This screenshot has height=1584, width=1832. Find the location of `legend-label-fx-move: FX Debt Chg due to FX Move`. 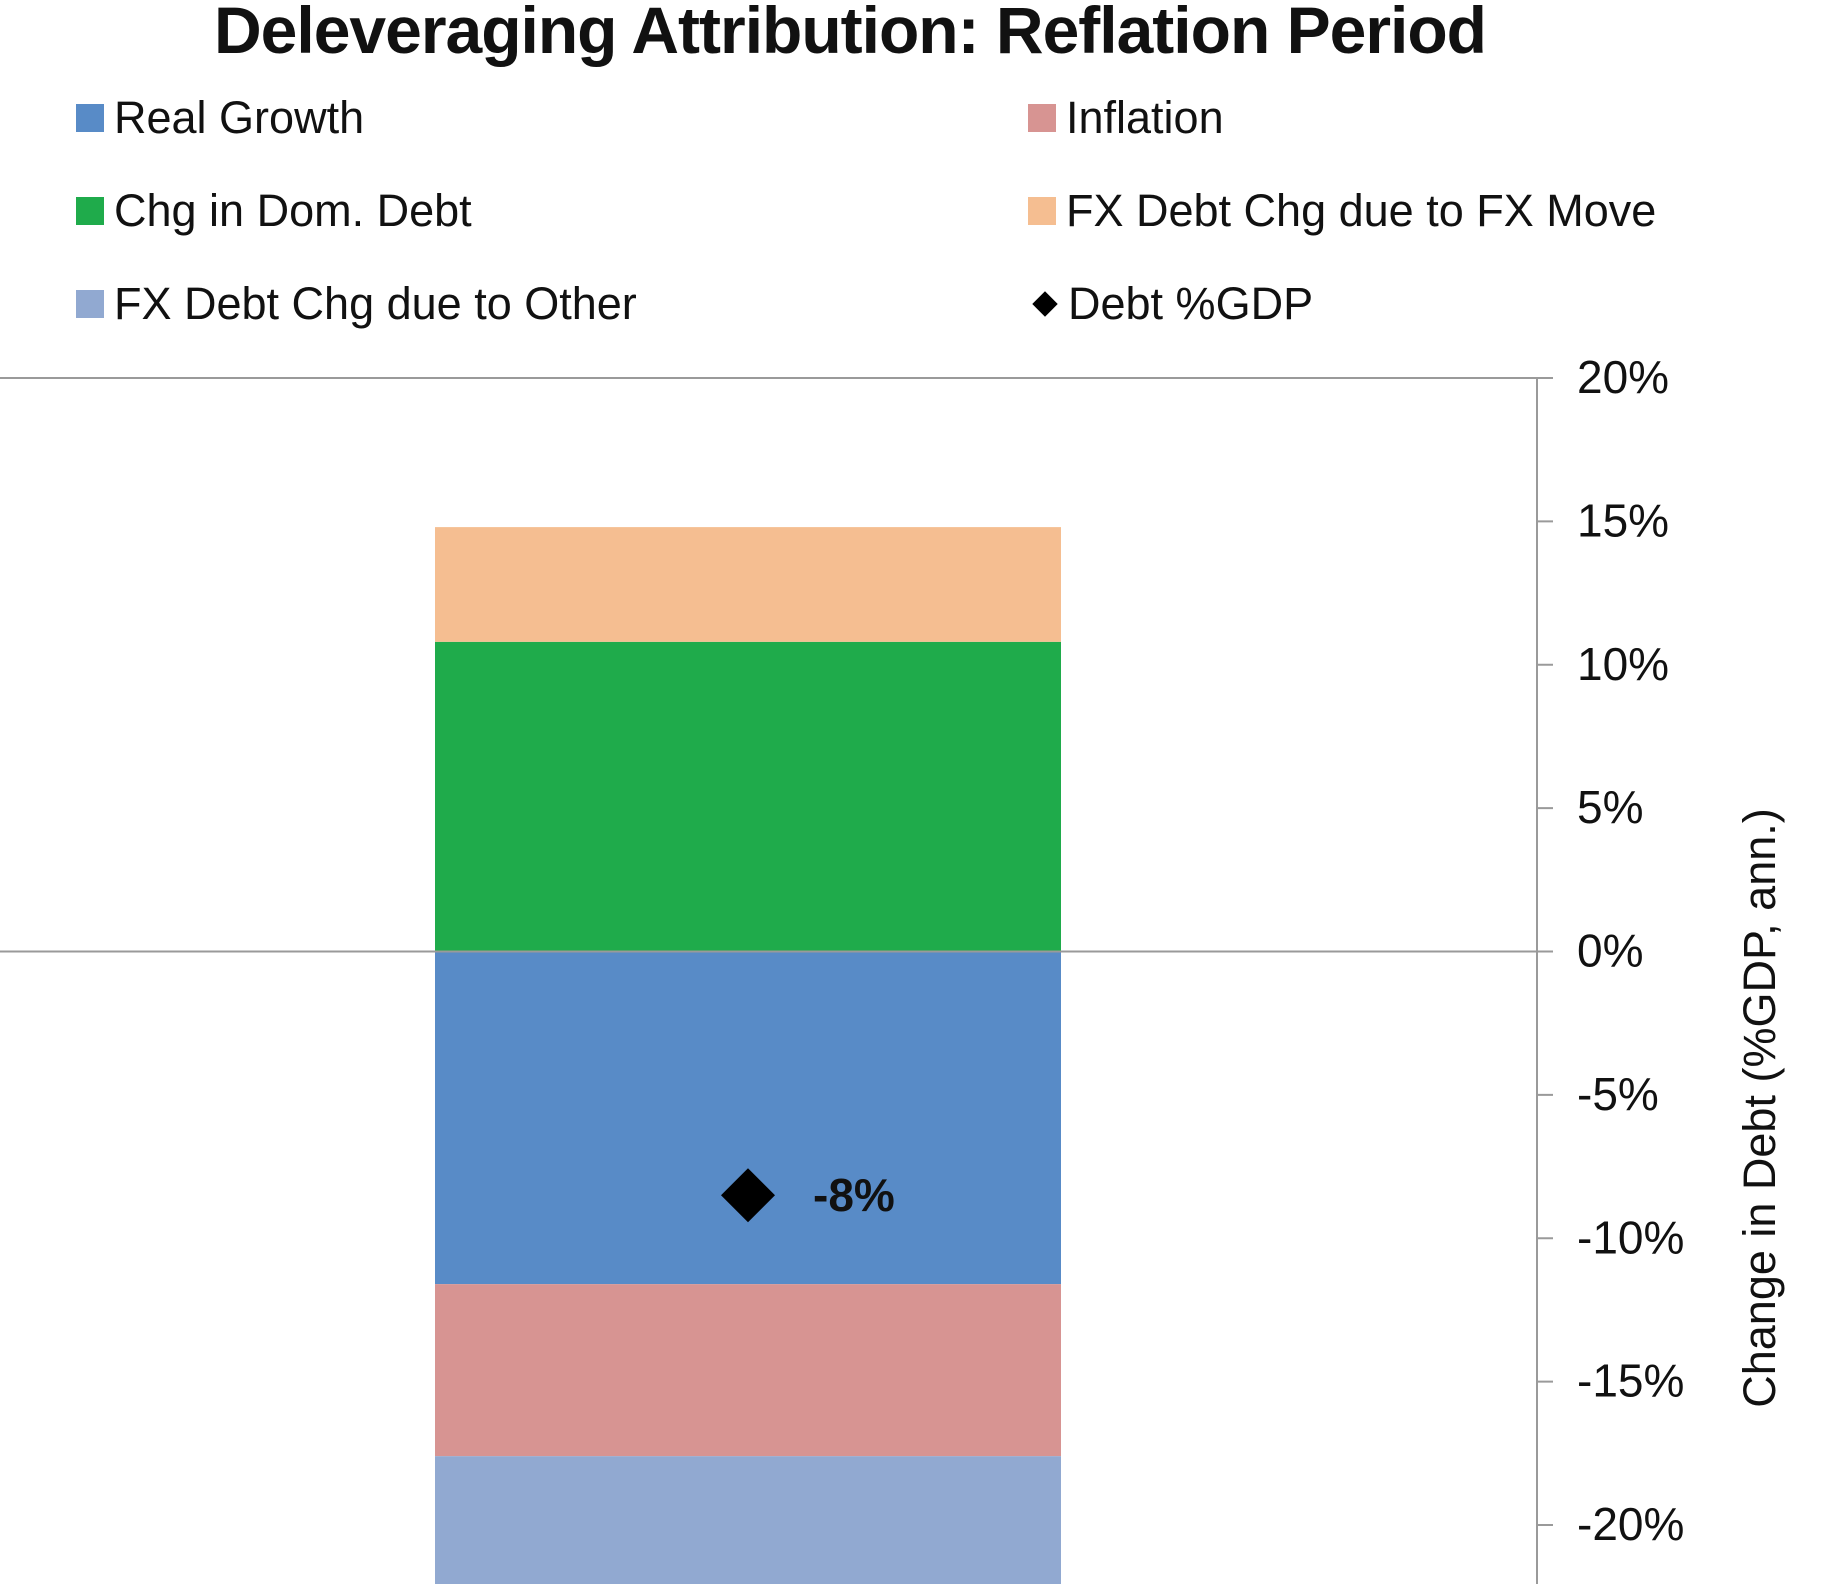

legend-label-fx-move: FX Debt Chg due to FX Move is located at coordinates (1361, 210).